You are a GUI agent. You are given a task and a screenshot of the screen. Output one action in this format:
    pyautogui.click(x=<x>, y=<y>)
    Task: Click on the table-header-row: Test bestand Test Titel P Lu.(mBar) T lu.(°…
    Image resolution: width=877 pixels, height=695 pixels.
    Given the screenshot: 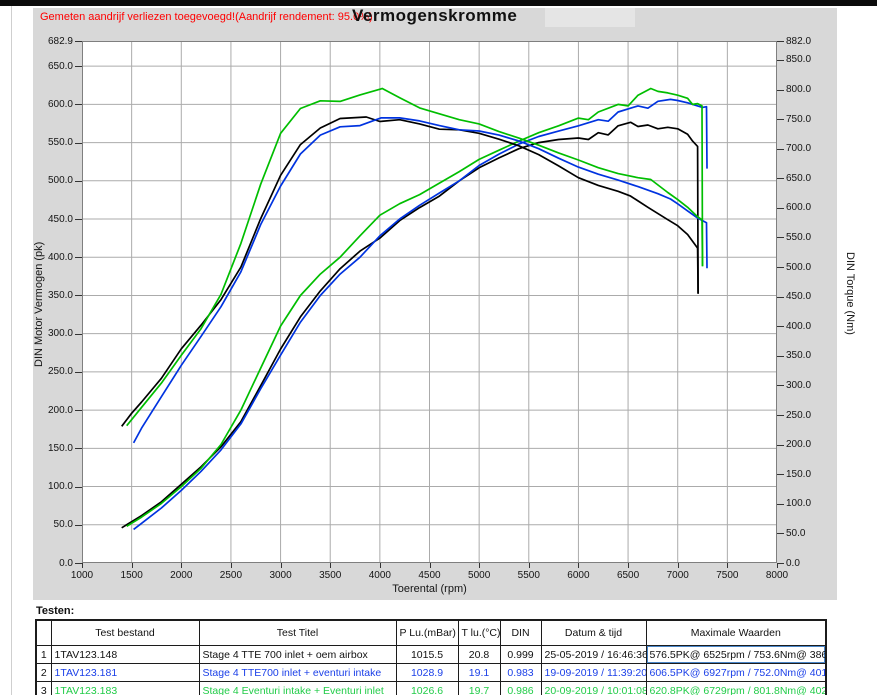 What is the action you would take?
    pyautogui.click(x=431, y=632)
    